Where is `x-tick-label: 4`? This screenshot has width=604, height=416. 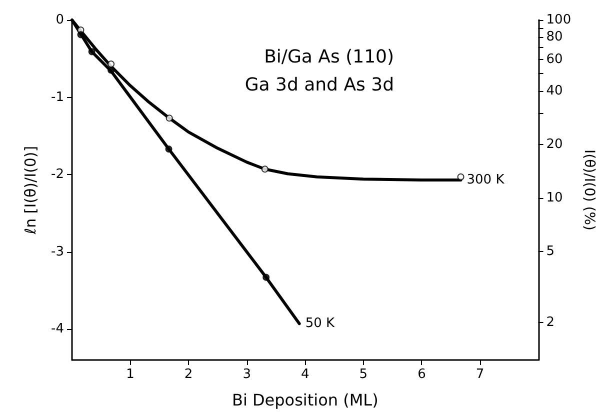 x-tick-label: 4 is located at coordinates (305, 374).